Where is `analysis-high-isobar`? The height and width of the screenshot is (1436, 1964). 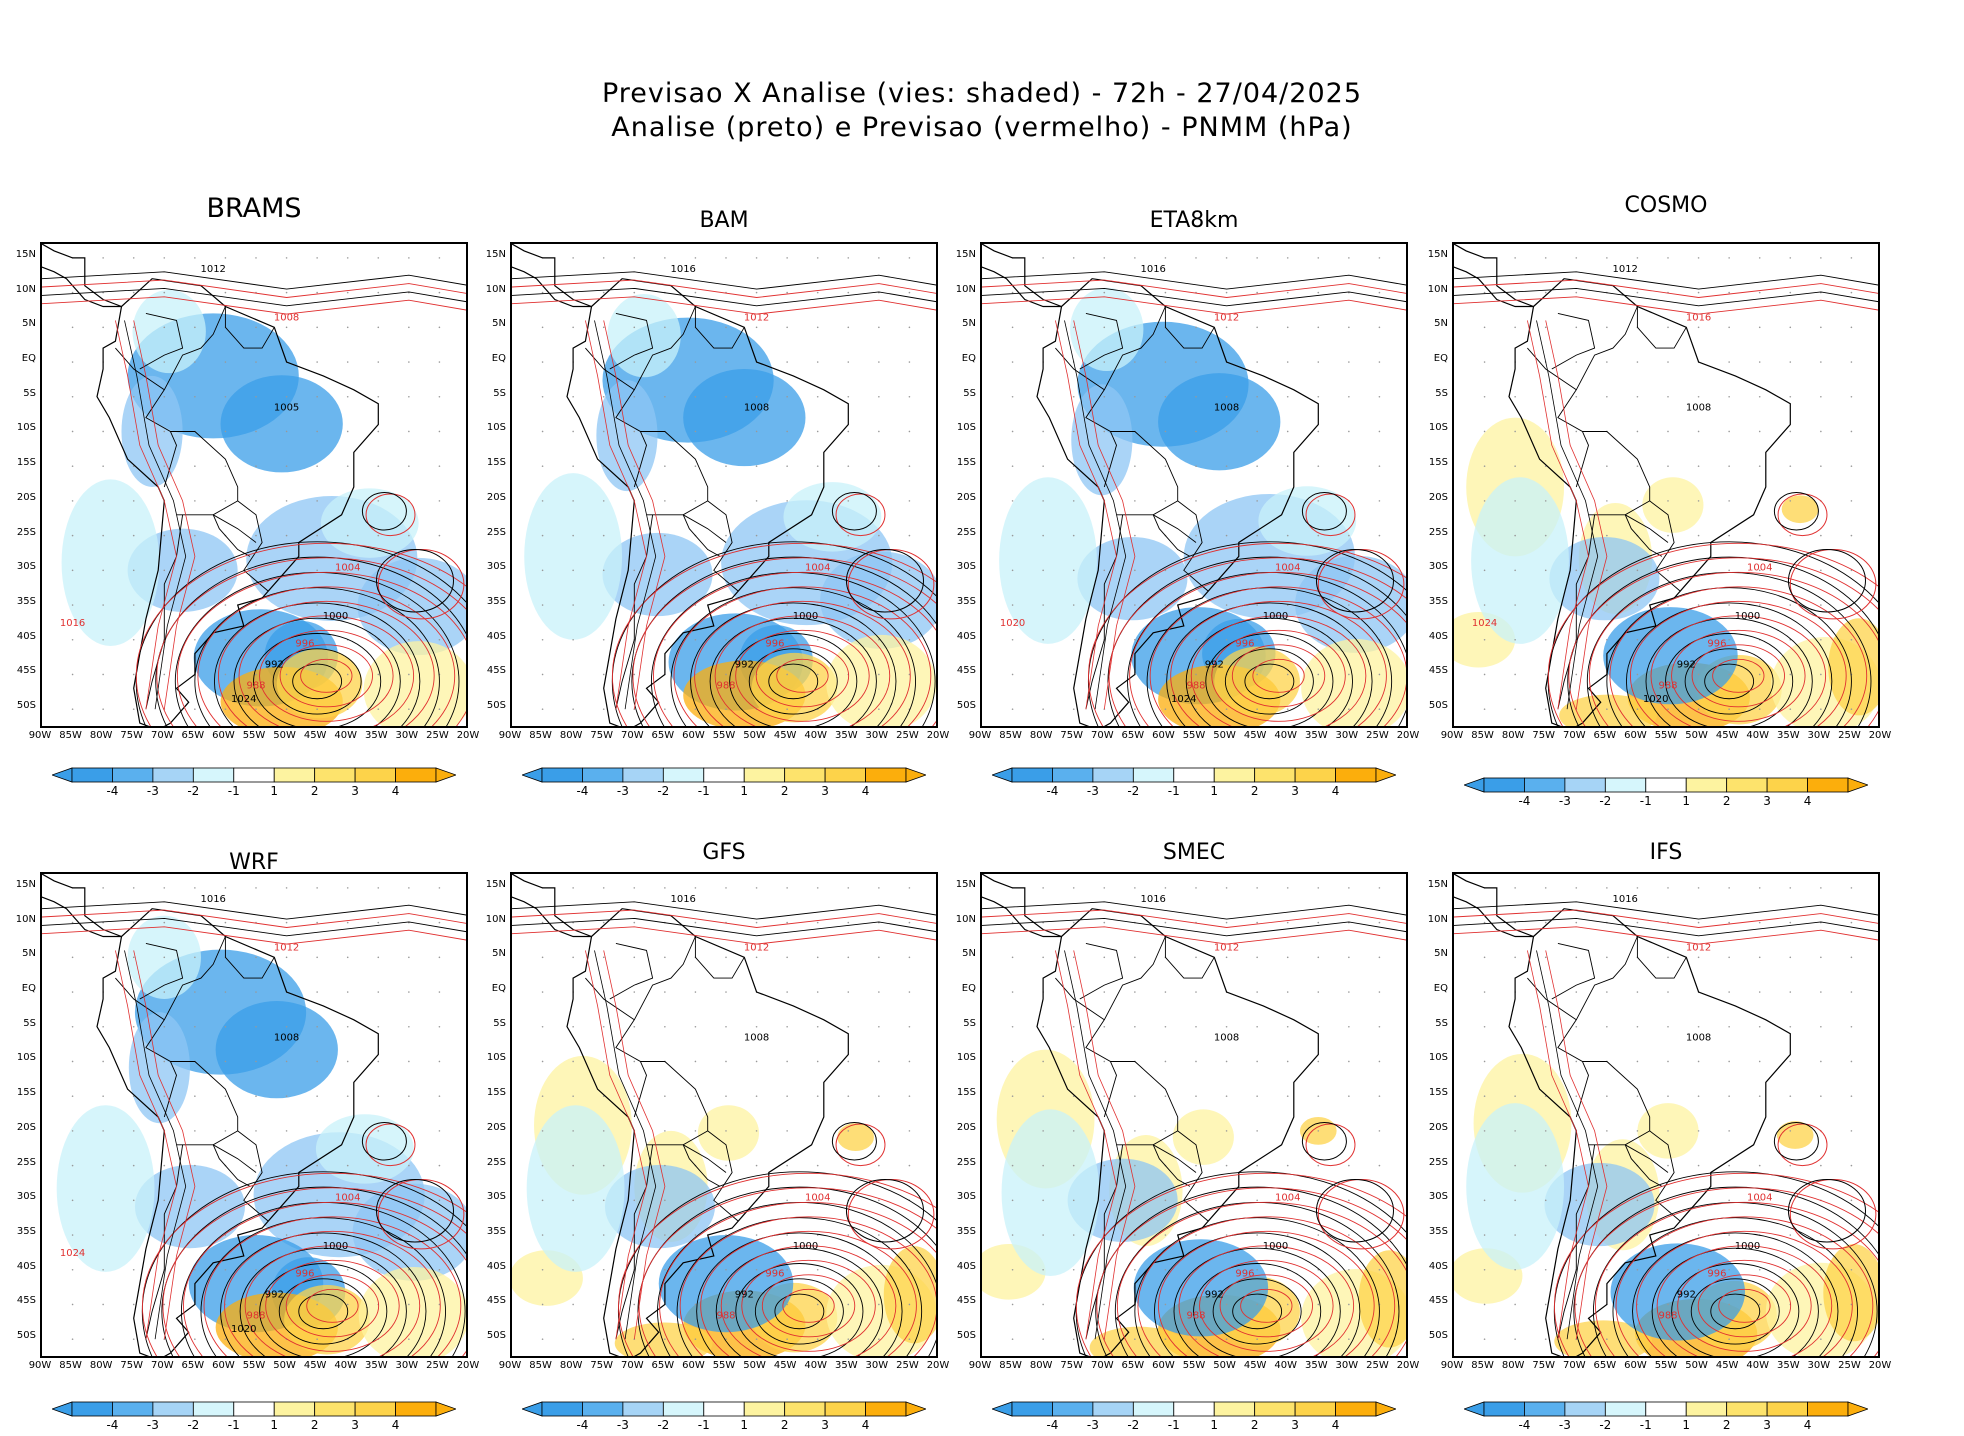
analysis-high-isobar is located at coordinates (1354, 1210).